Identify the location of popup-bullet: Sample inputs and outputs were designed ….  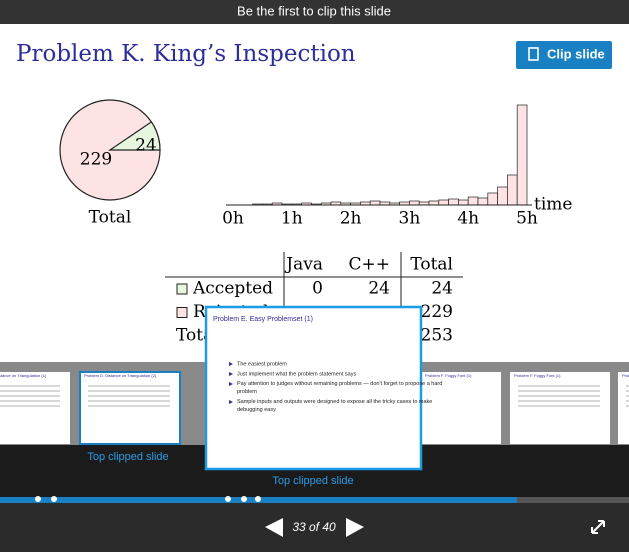
(334, 406).